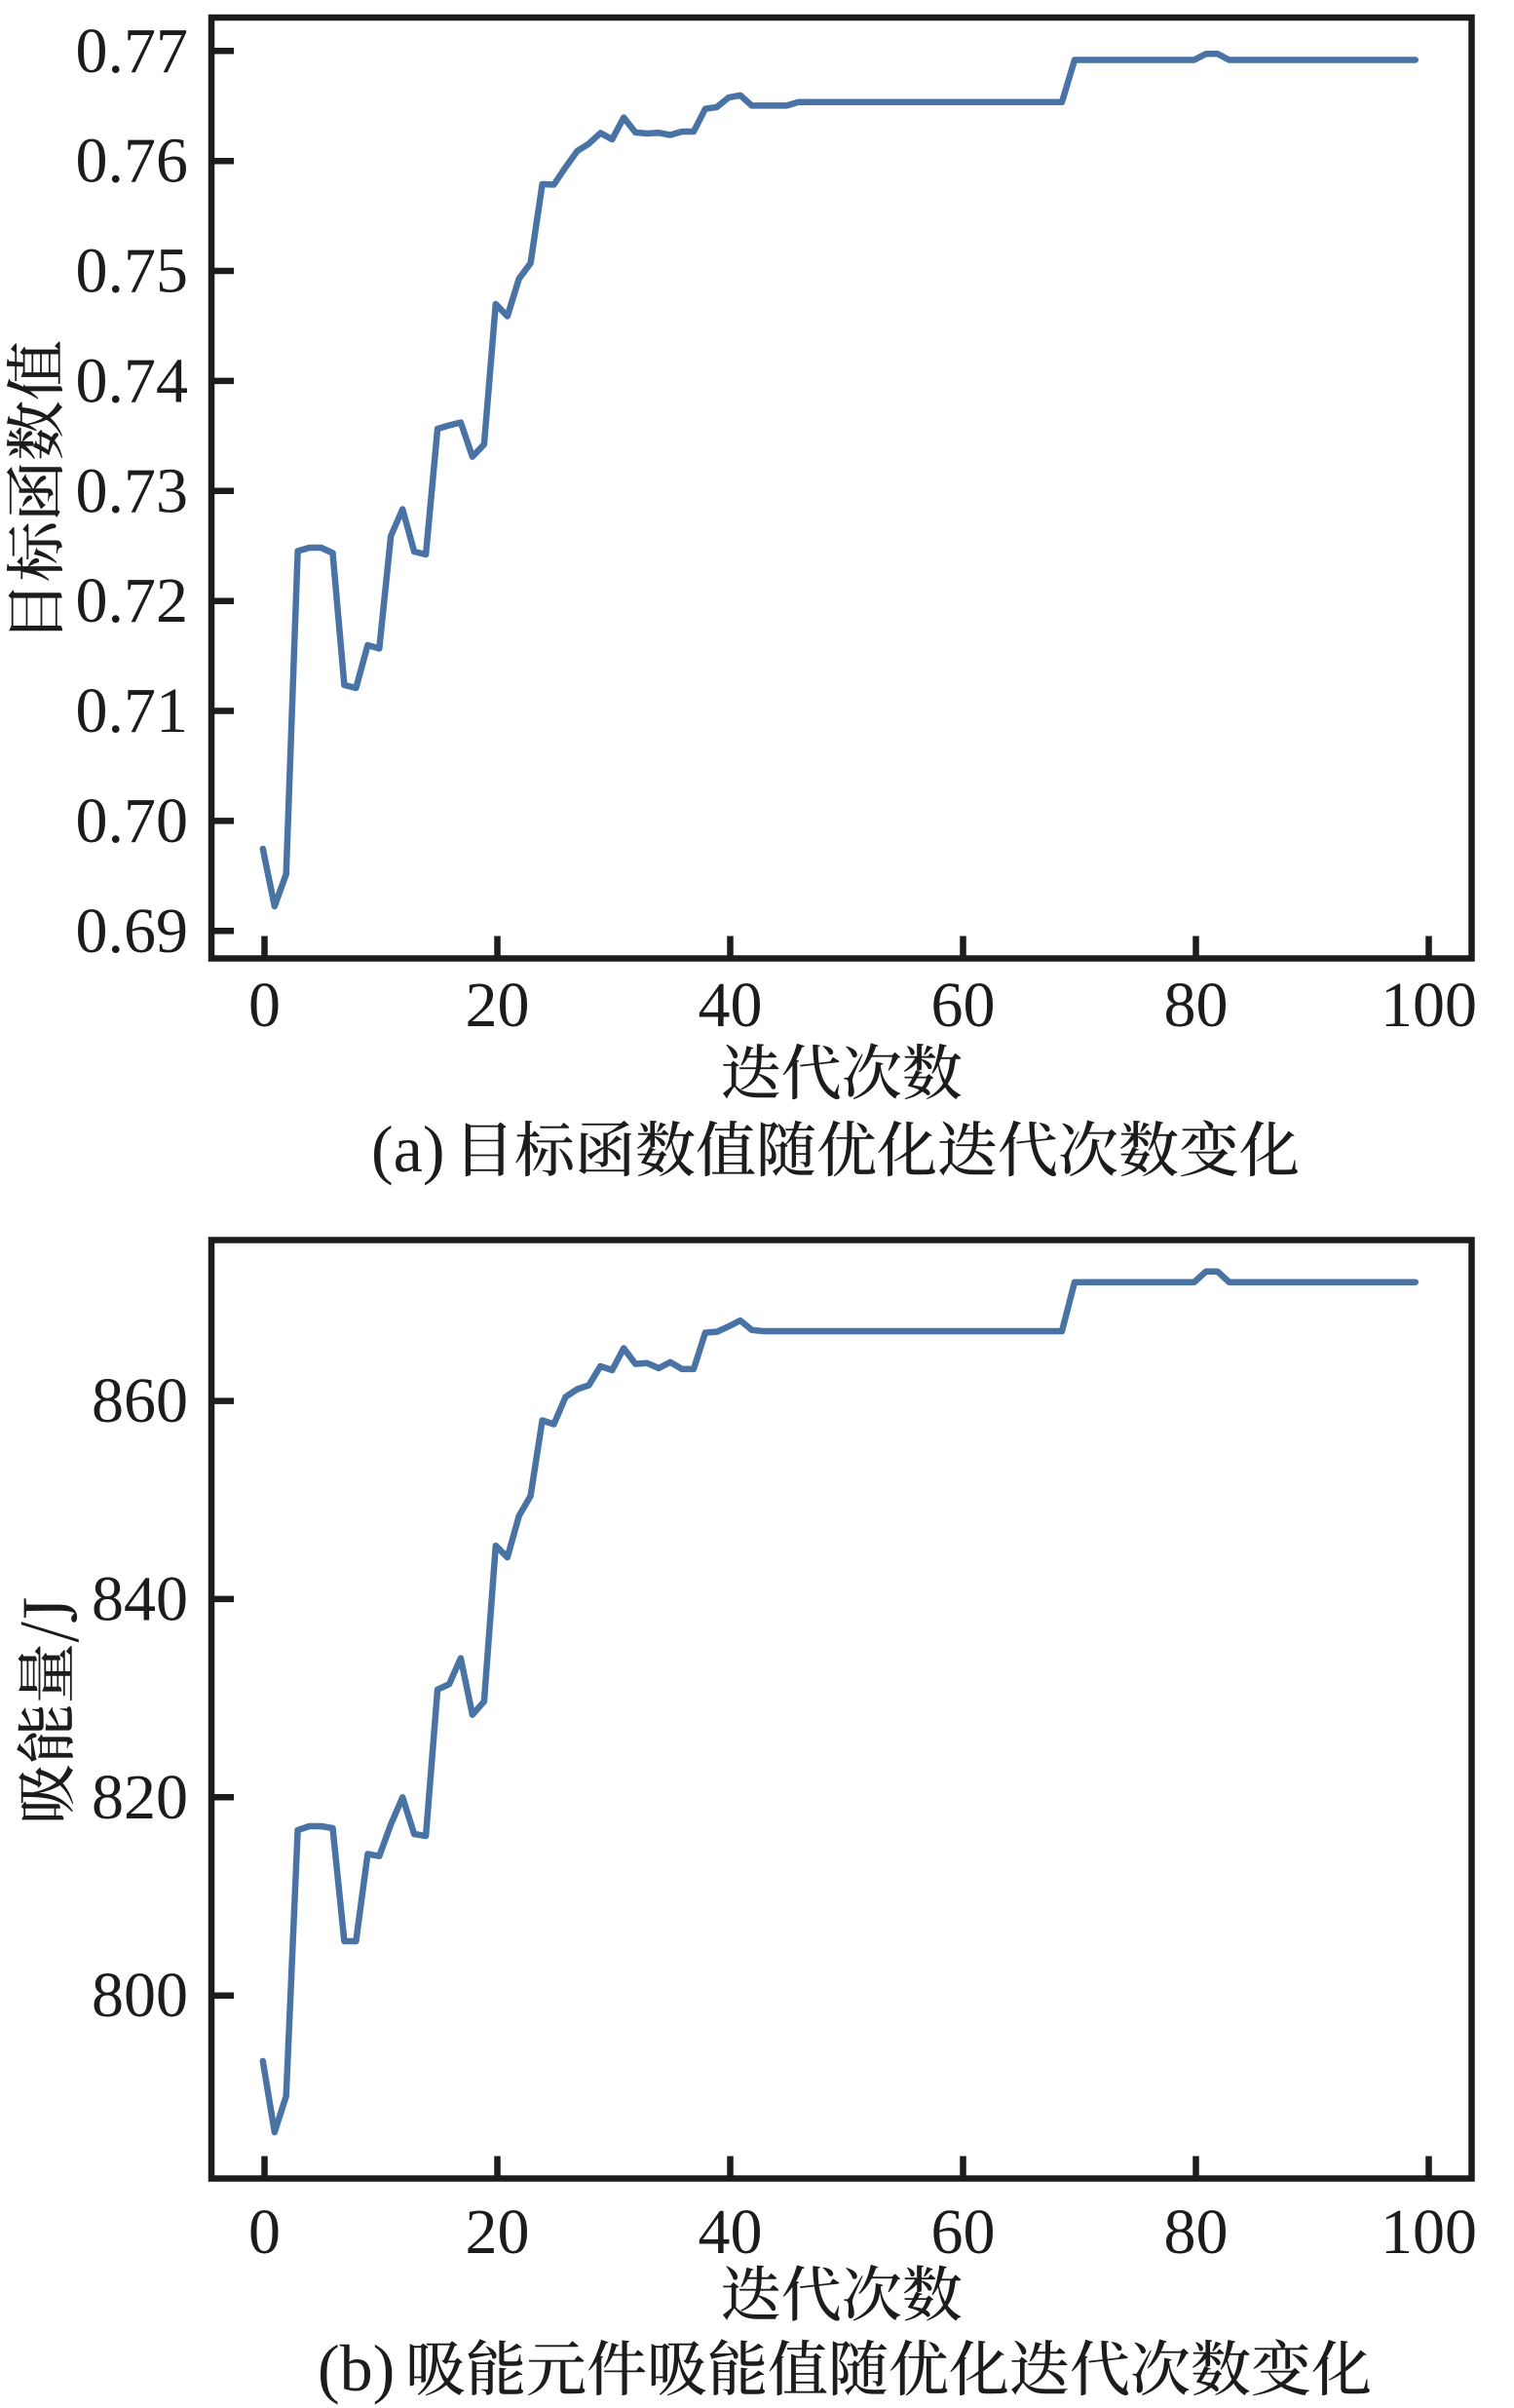 The width and height of the screenshot is (1514, 2408). I want to click on svg-text: 0.72, so click(132, 600).